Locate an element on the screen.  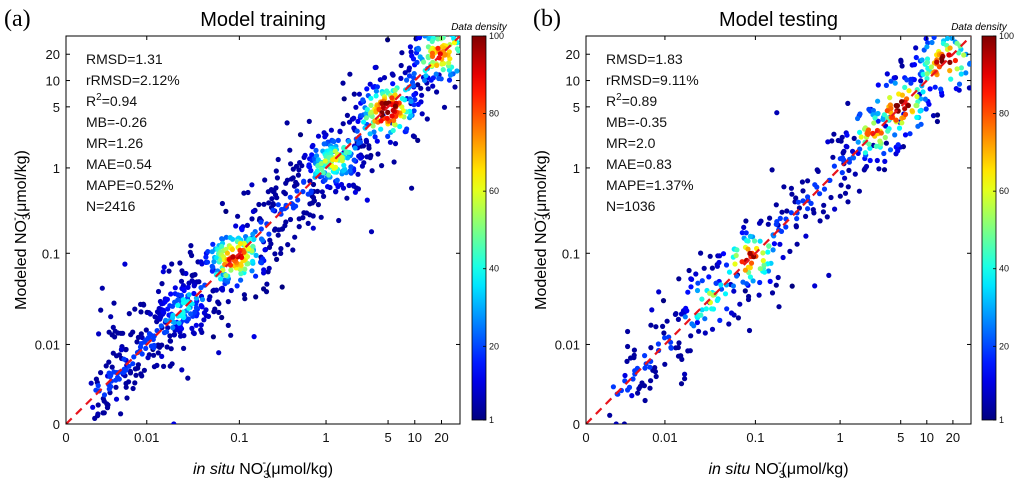
y-axis-label: Modeled NO3-(μmol/kg) is located at coordinates (541, 230).